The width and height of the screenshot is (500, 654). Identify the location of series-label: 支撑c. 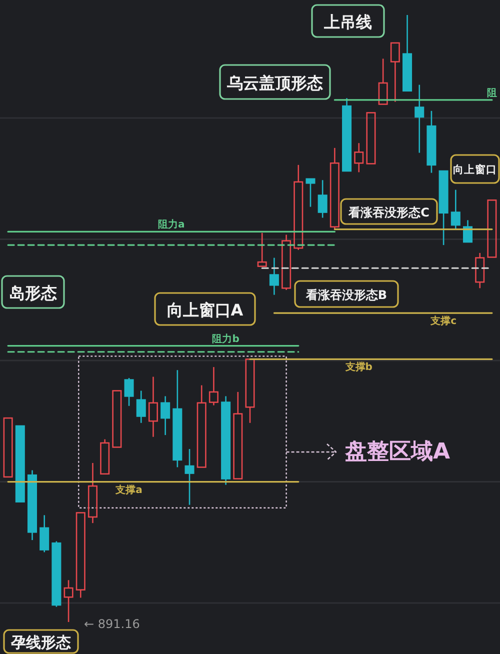
(443, 321).